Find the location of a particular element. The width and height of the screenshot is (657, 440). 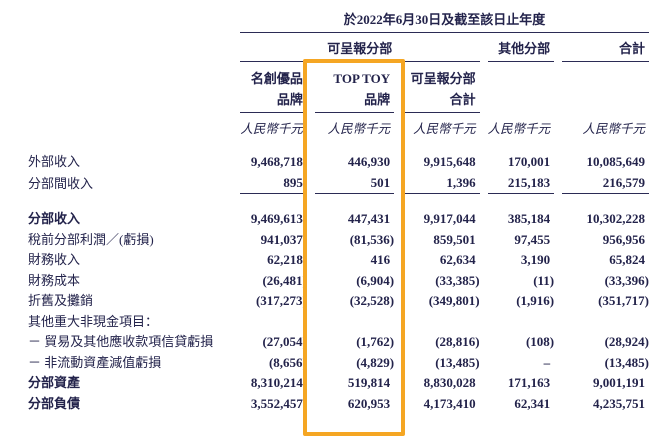

row-label: 分部間收入 is located at coordinates (61, 183).